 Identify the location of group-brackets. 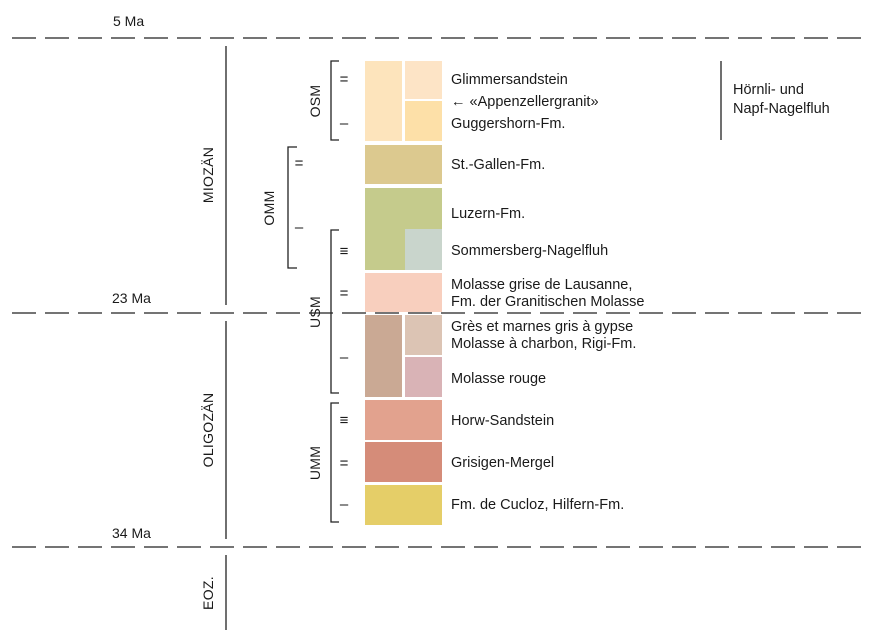
(313, 291).